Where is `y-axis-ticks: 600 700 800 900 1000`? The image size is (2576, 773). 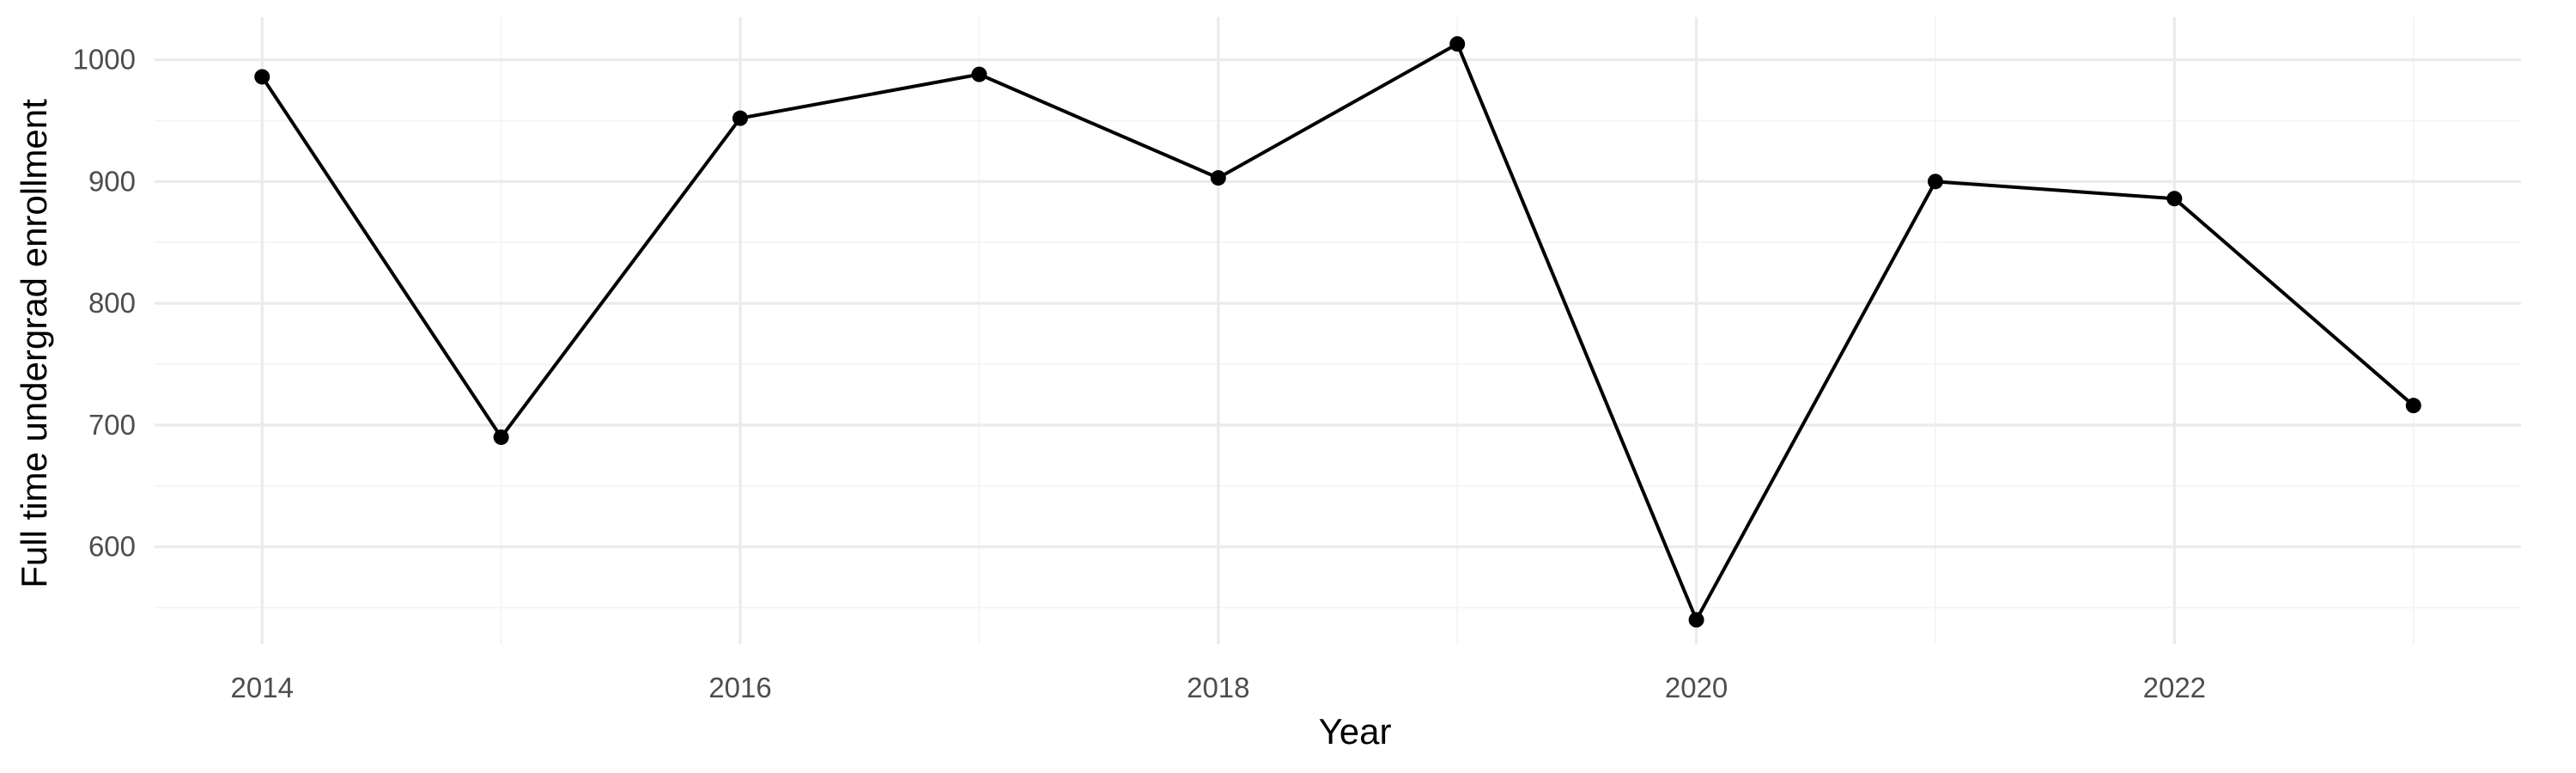 y-axis-ticks: 600 700 800 900 1000 is located at coordinates (104, 303).